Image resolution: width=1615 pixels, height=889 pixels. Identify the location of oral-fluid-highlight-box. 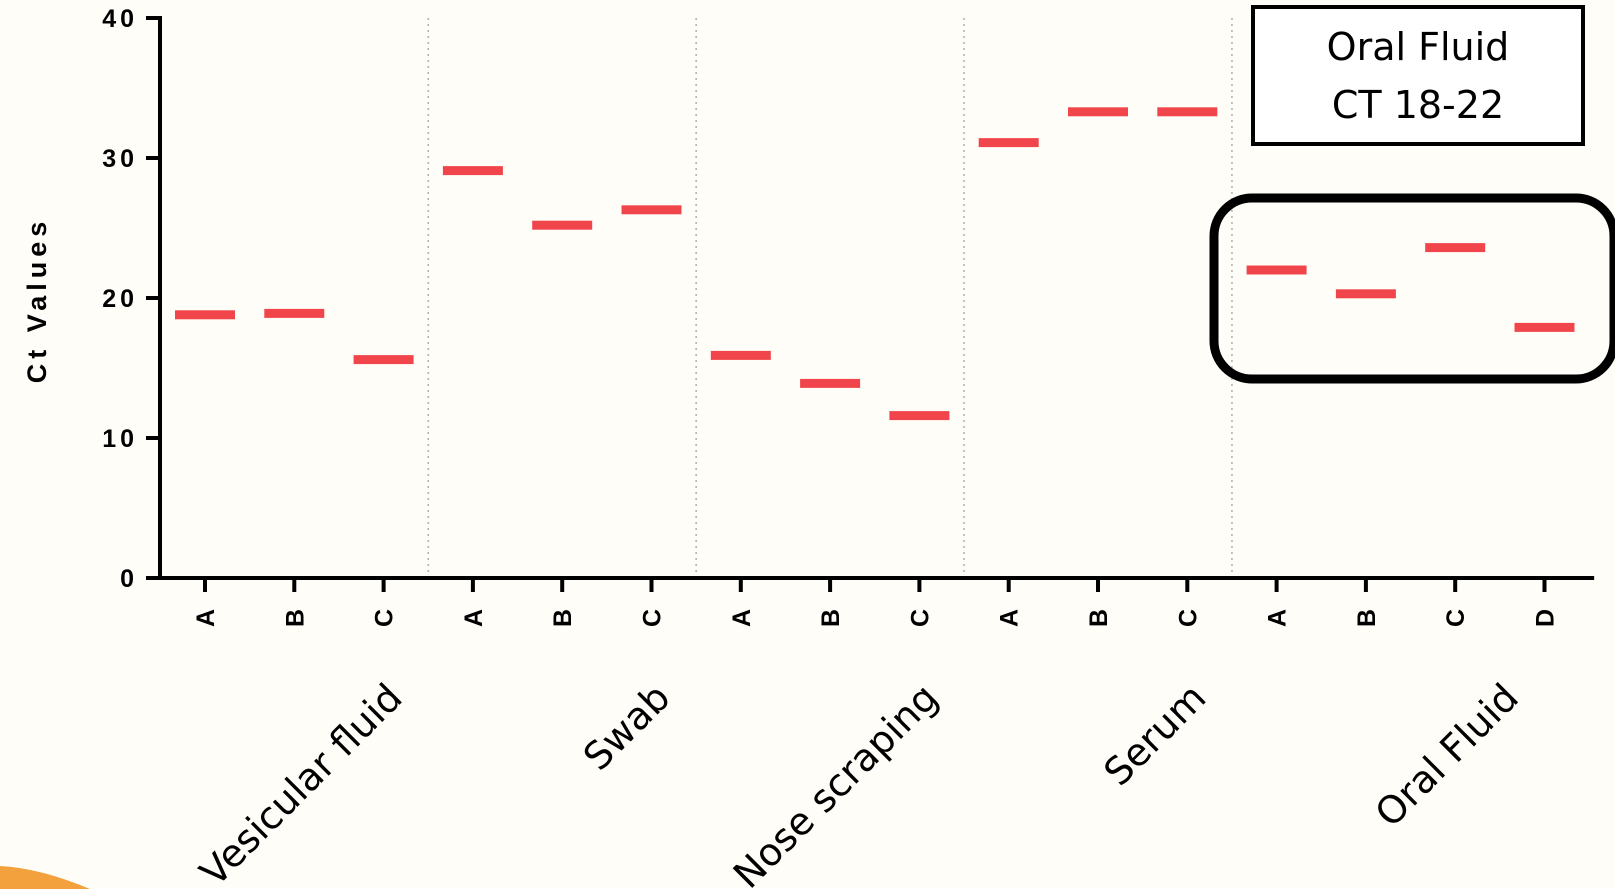
(1412, 288).